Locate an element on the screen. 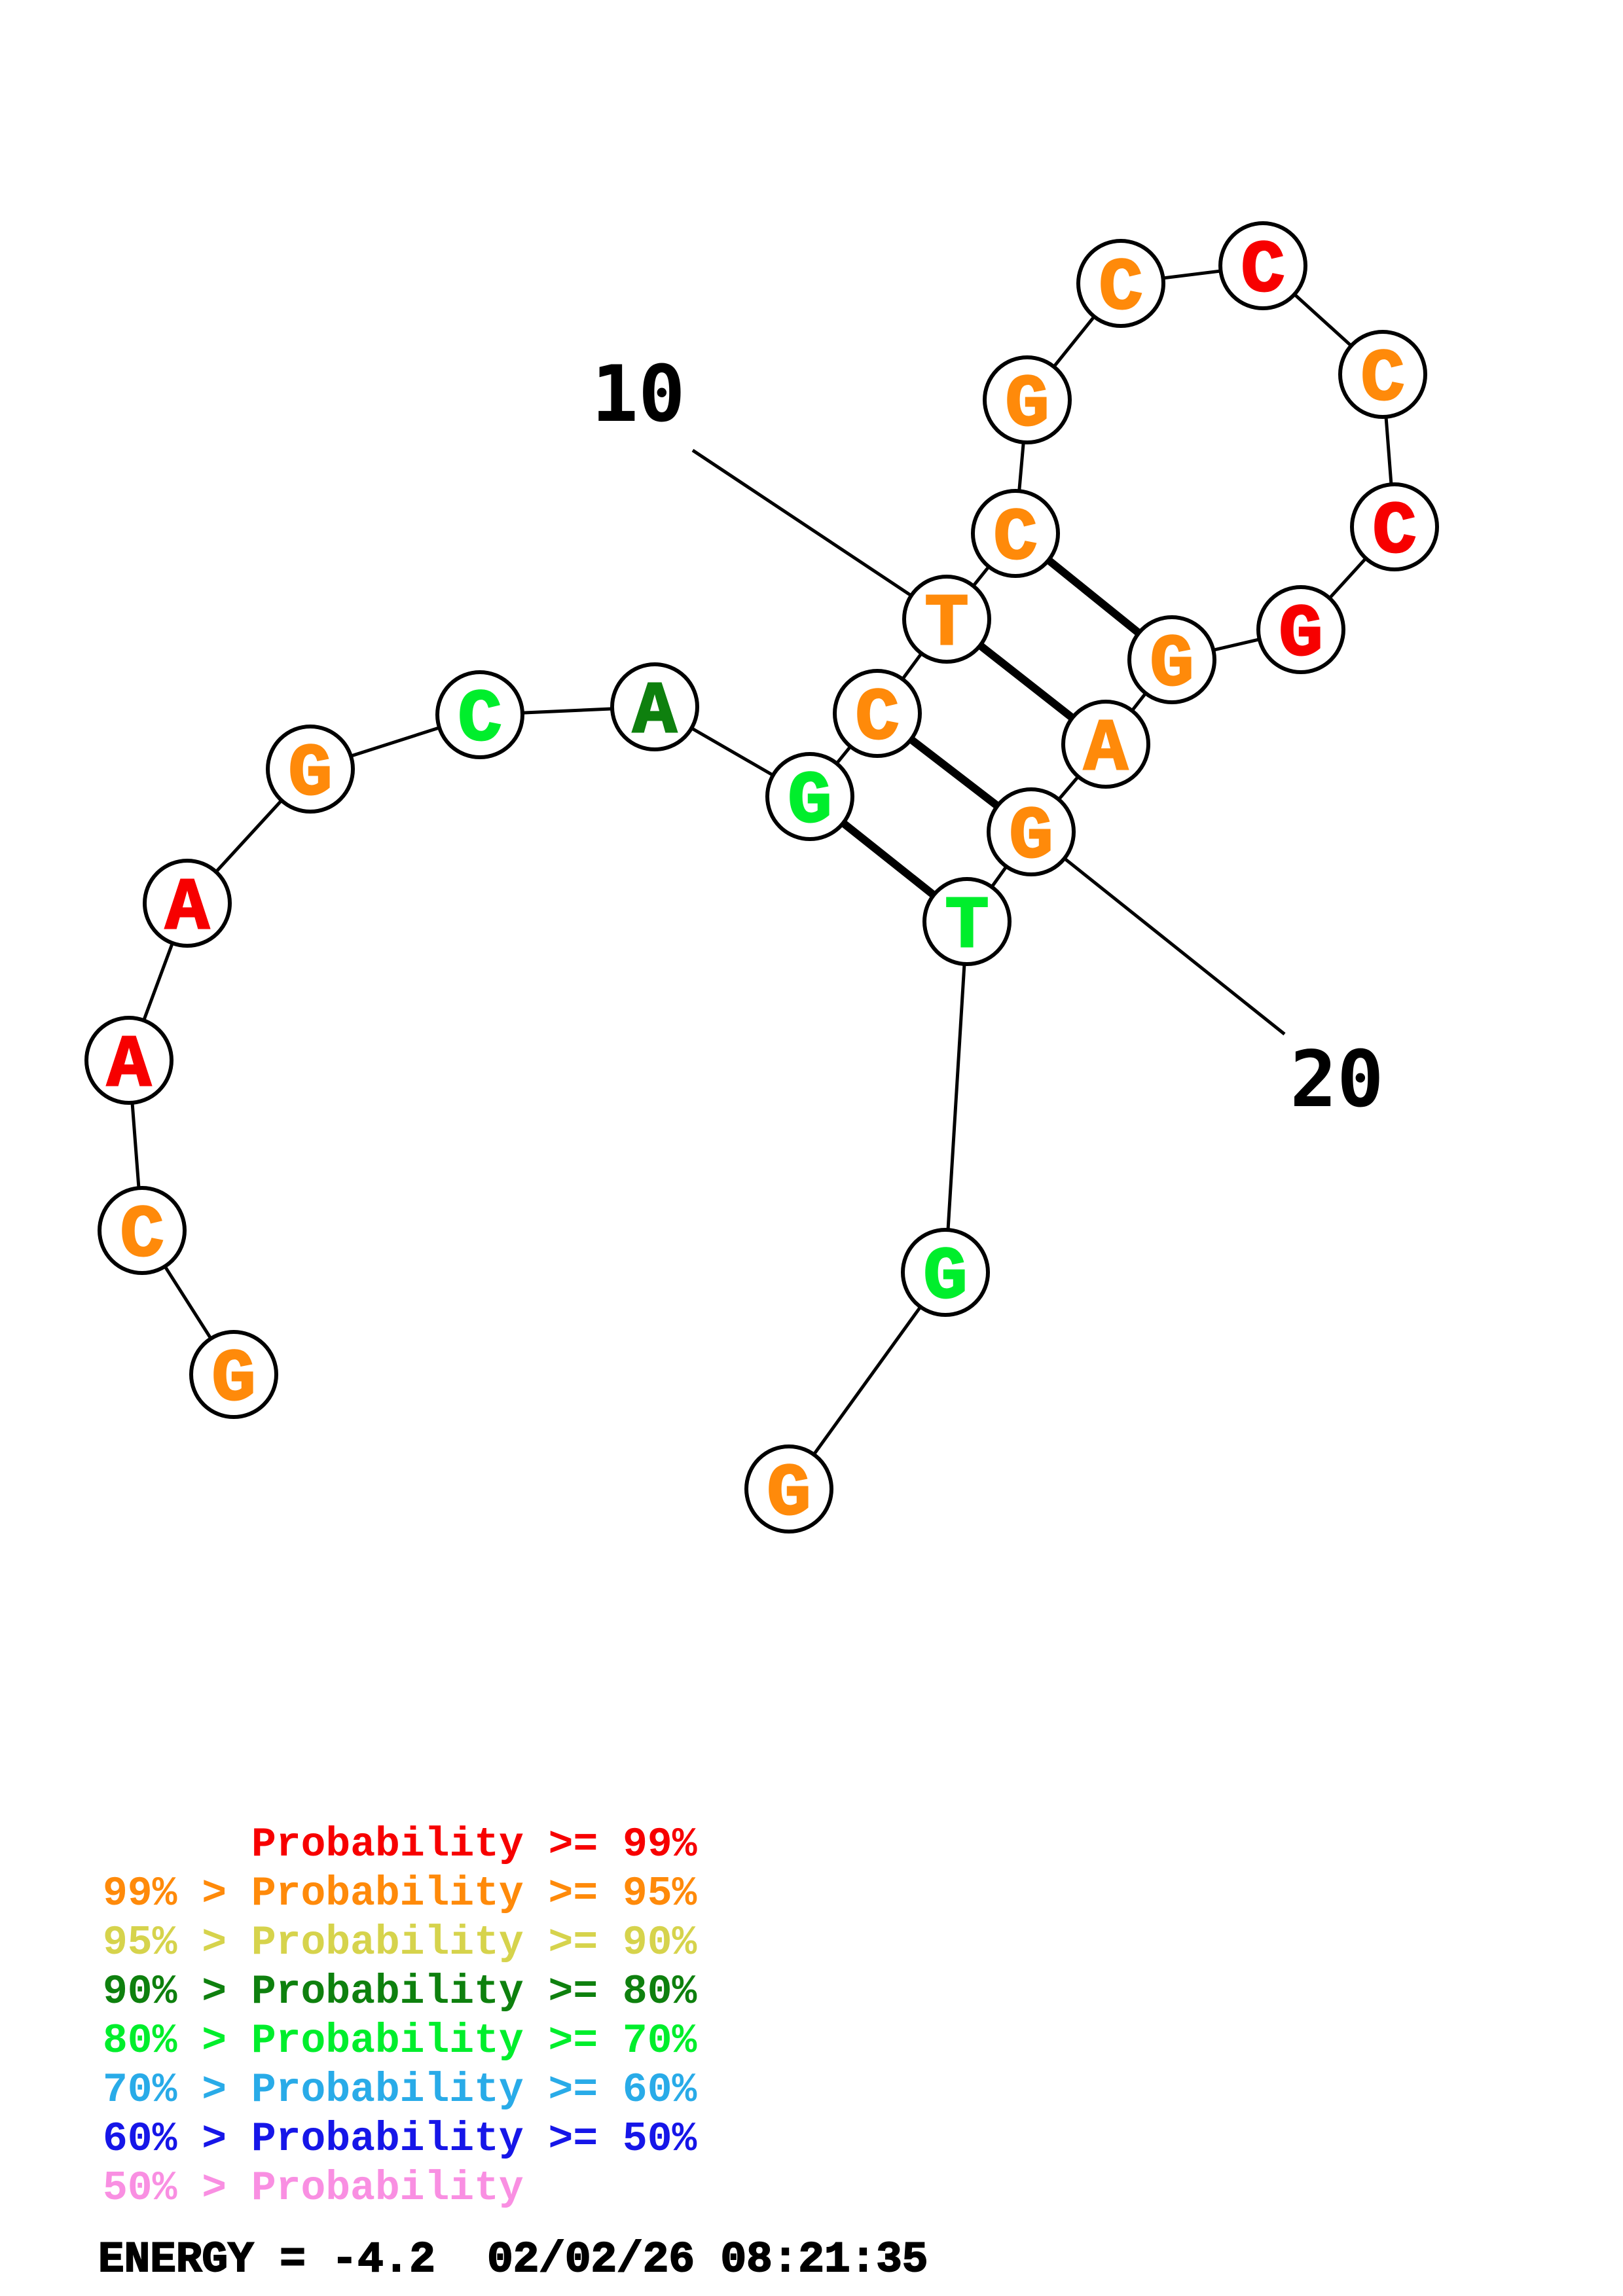 The width and height of the screenshot is (1623, 2296). nucleotide-9: C is located at coordinates (877, 715).